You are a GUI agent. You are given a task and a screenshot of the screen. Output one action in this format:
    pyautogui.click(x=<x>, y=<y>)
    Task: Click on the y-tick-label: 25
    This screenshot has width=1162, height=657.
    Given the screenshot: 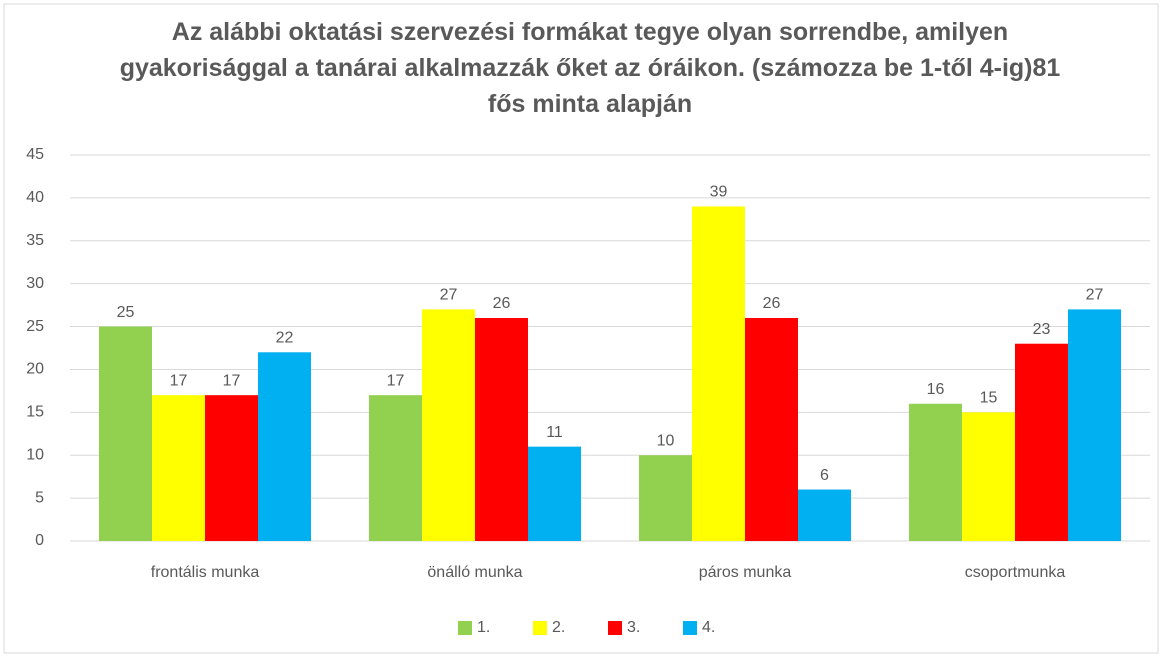 What is the action you would take?
    pyautogui.click(x=35, y=326)
    